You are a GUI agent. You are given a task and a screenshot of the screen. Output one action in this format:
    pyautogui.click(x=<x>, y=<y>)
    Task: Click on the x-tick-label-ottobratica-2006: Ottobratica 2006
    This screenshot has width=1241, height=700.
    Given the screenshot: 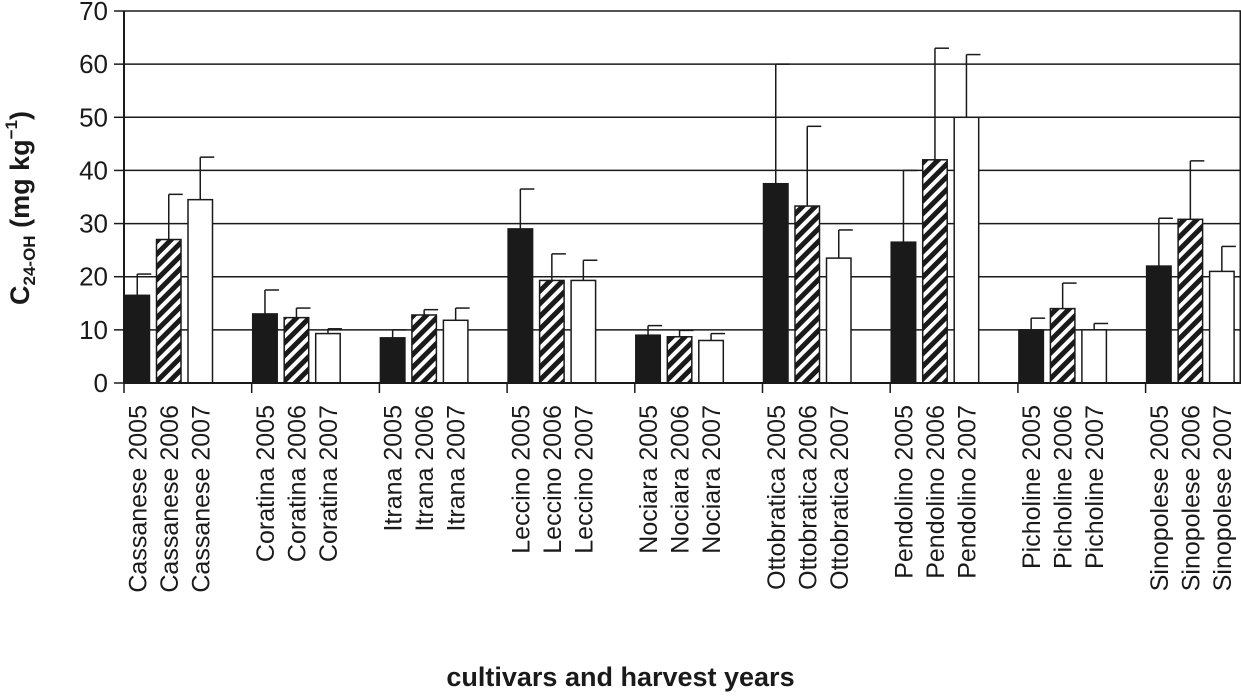 What is the action you would take?
    pyautogui.click(x=808, y=497)
    